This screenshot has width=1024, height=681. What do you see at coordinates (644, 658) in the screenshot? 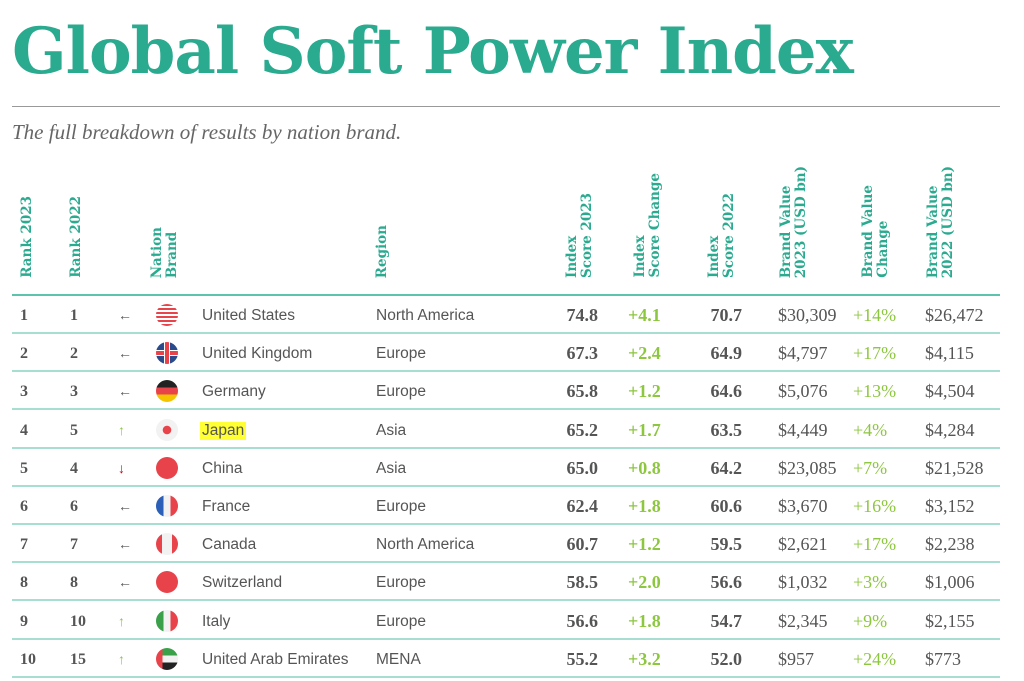
I see `index-score-change: +3.2` at bounding box center [644, 658].